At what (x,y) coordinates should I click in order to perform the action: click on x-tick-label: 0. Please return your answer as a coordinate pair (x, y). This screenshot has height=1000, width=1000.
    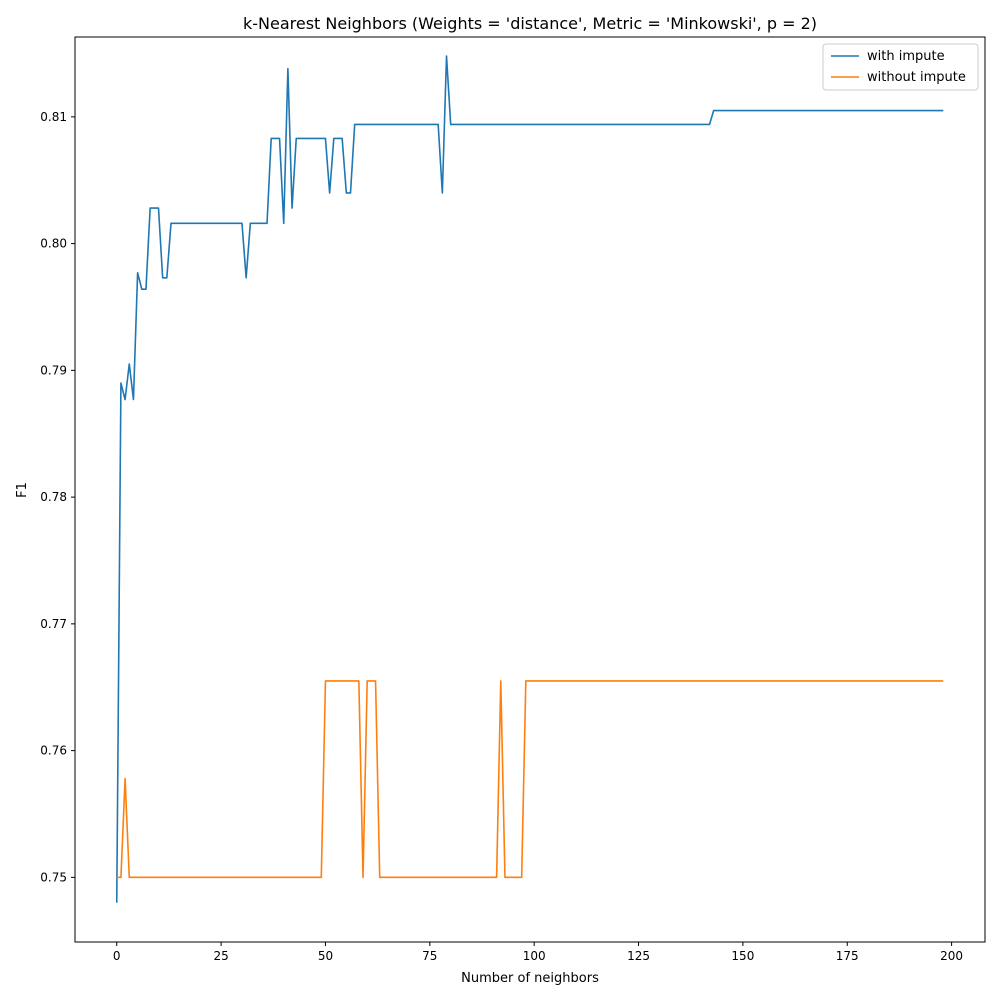
    Looking at the image, I should click on (117, 956).